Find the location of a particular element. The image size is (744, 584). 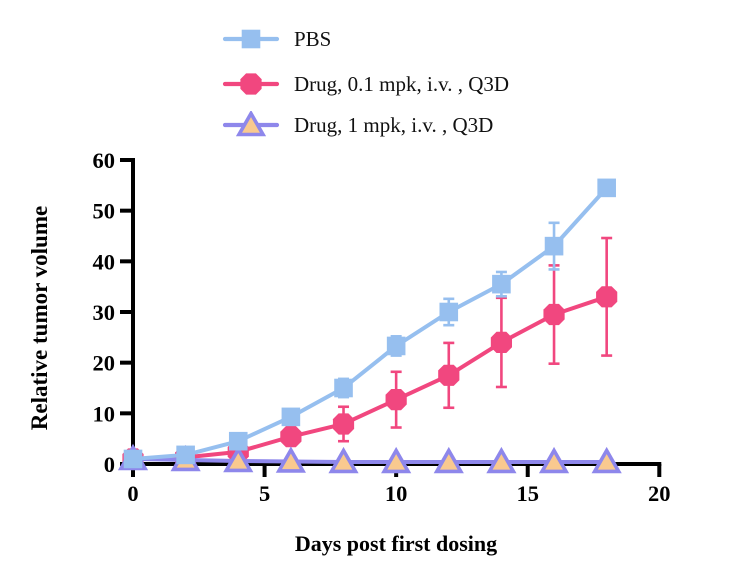

y-tick-label: 30 is located at coordinates (104, 312).